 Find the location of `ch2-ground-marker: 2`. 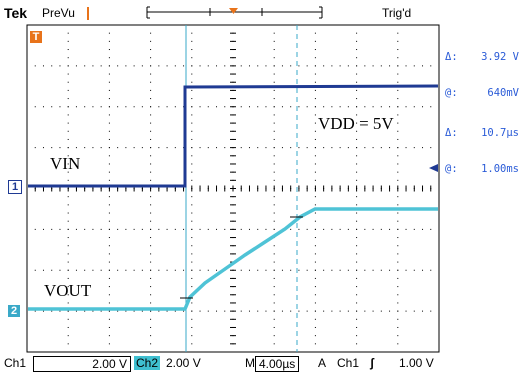

ch2-ground-marker: 2 is located at coordinates (14, 311).